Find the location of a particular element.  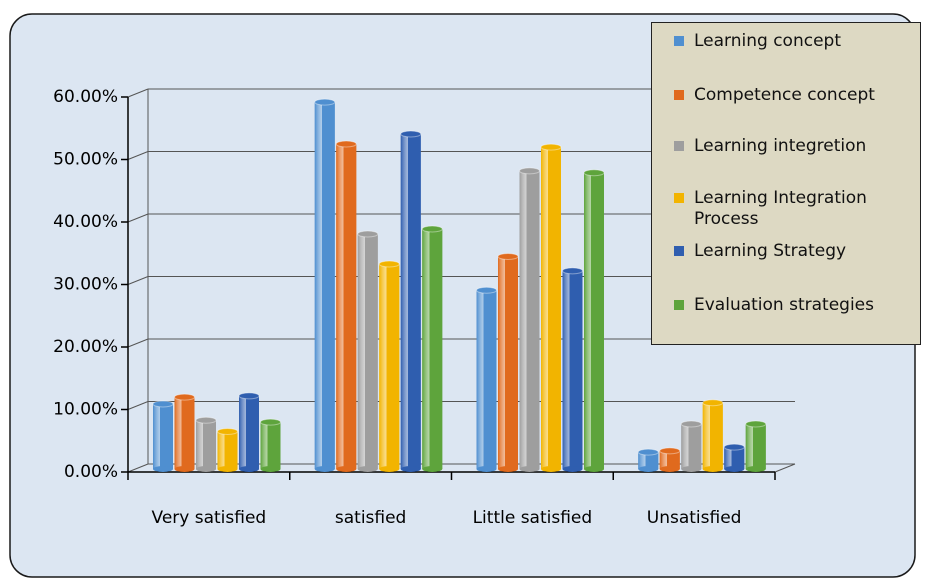

legend-entry: Learning Integration Process is located at coordinates (794, 209).